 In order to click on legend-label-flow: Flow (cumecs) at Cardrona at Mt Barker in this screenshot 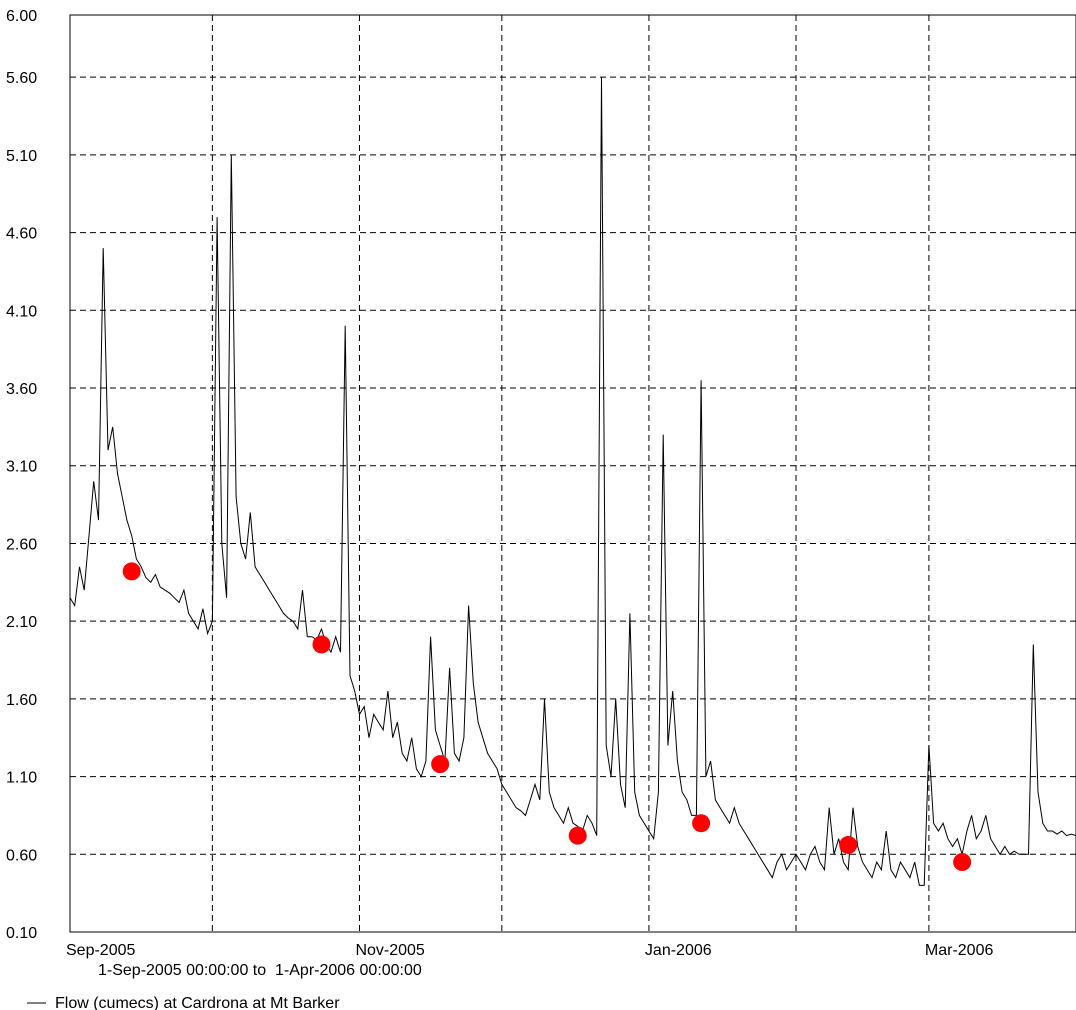, I will do `click(197, 1002)`.